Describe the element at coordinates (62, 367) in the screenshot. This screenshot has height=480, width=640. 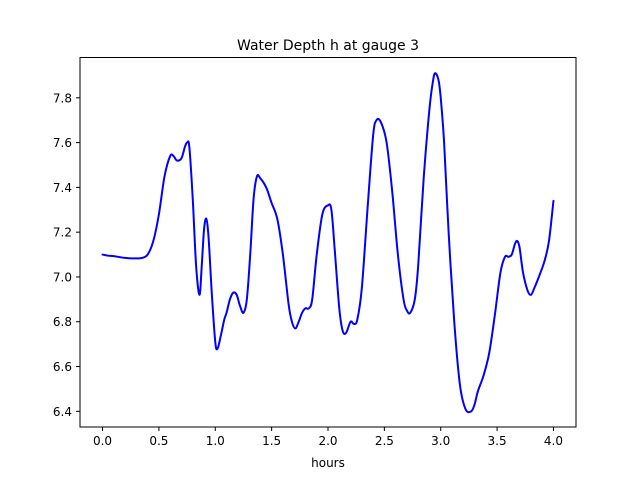
I see `y-tick-label: 6.6` at that location.